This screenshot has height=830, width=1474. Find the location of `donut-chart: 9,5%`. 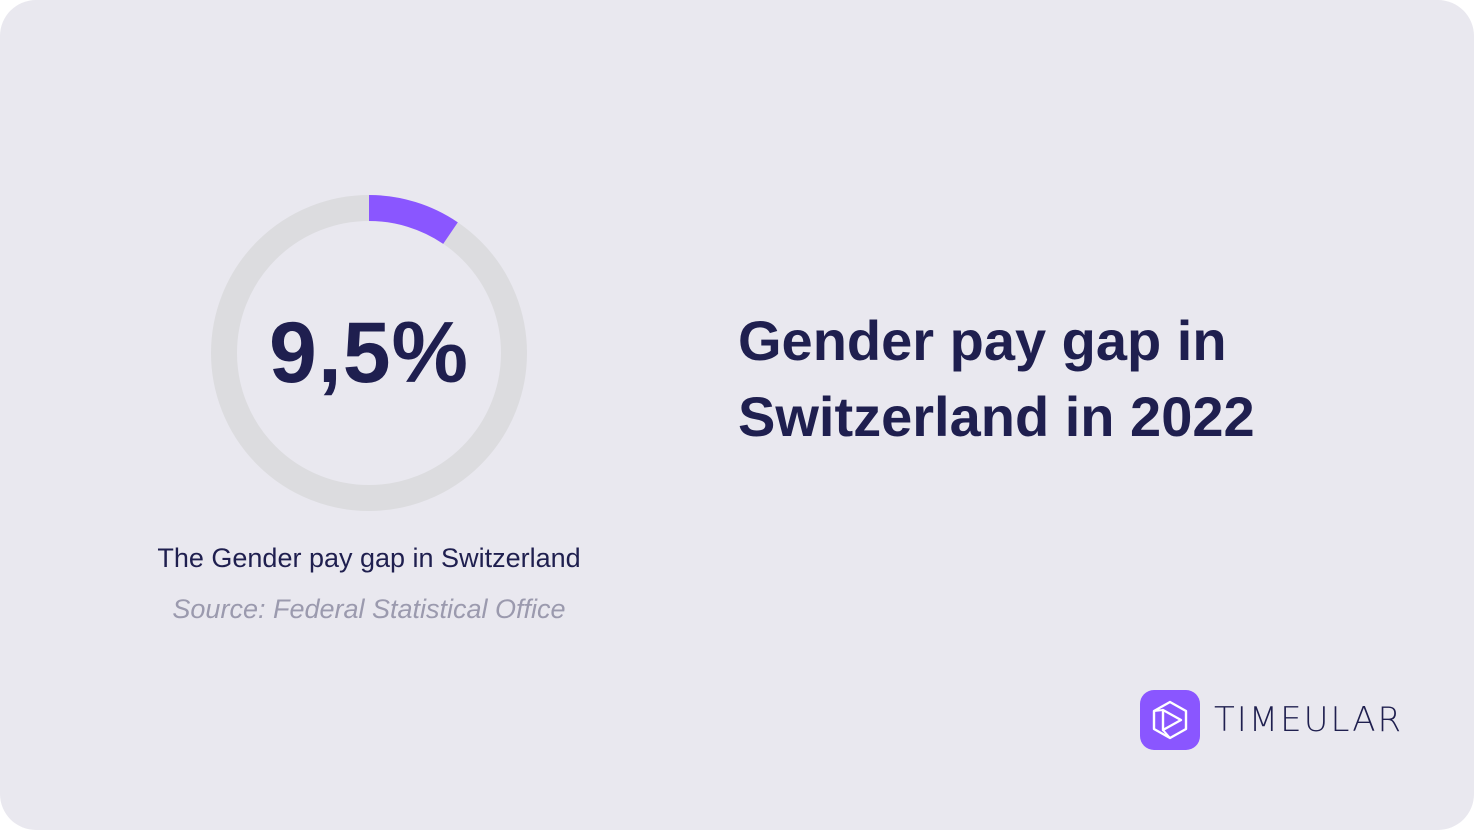

donut-chart: 9,5% is located at coordinates (369, 353).